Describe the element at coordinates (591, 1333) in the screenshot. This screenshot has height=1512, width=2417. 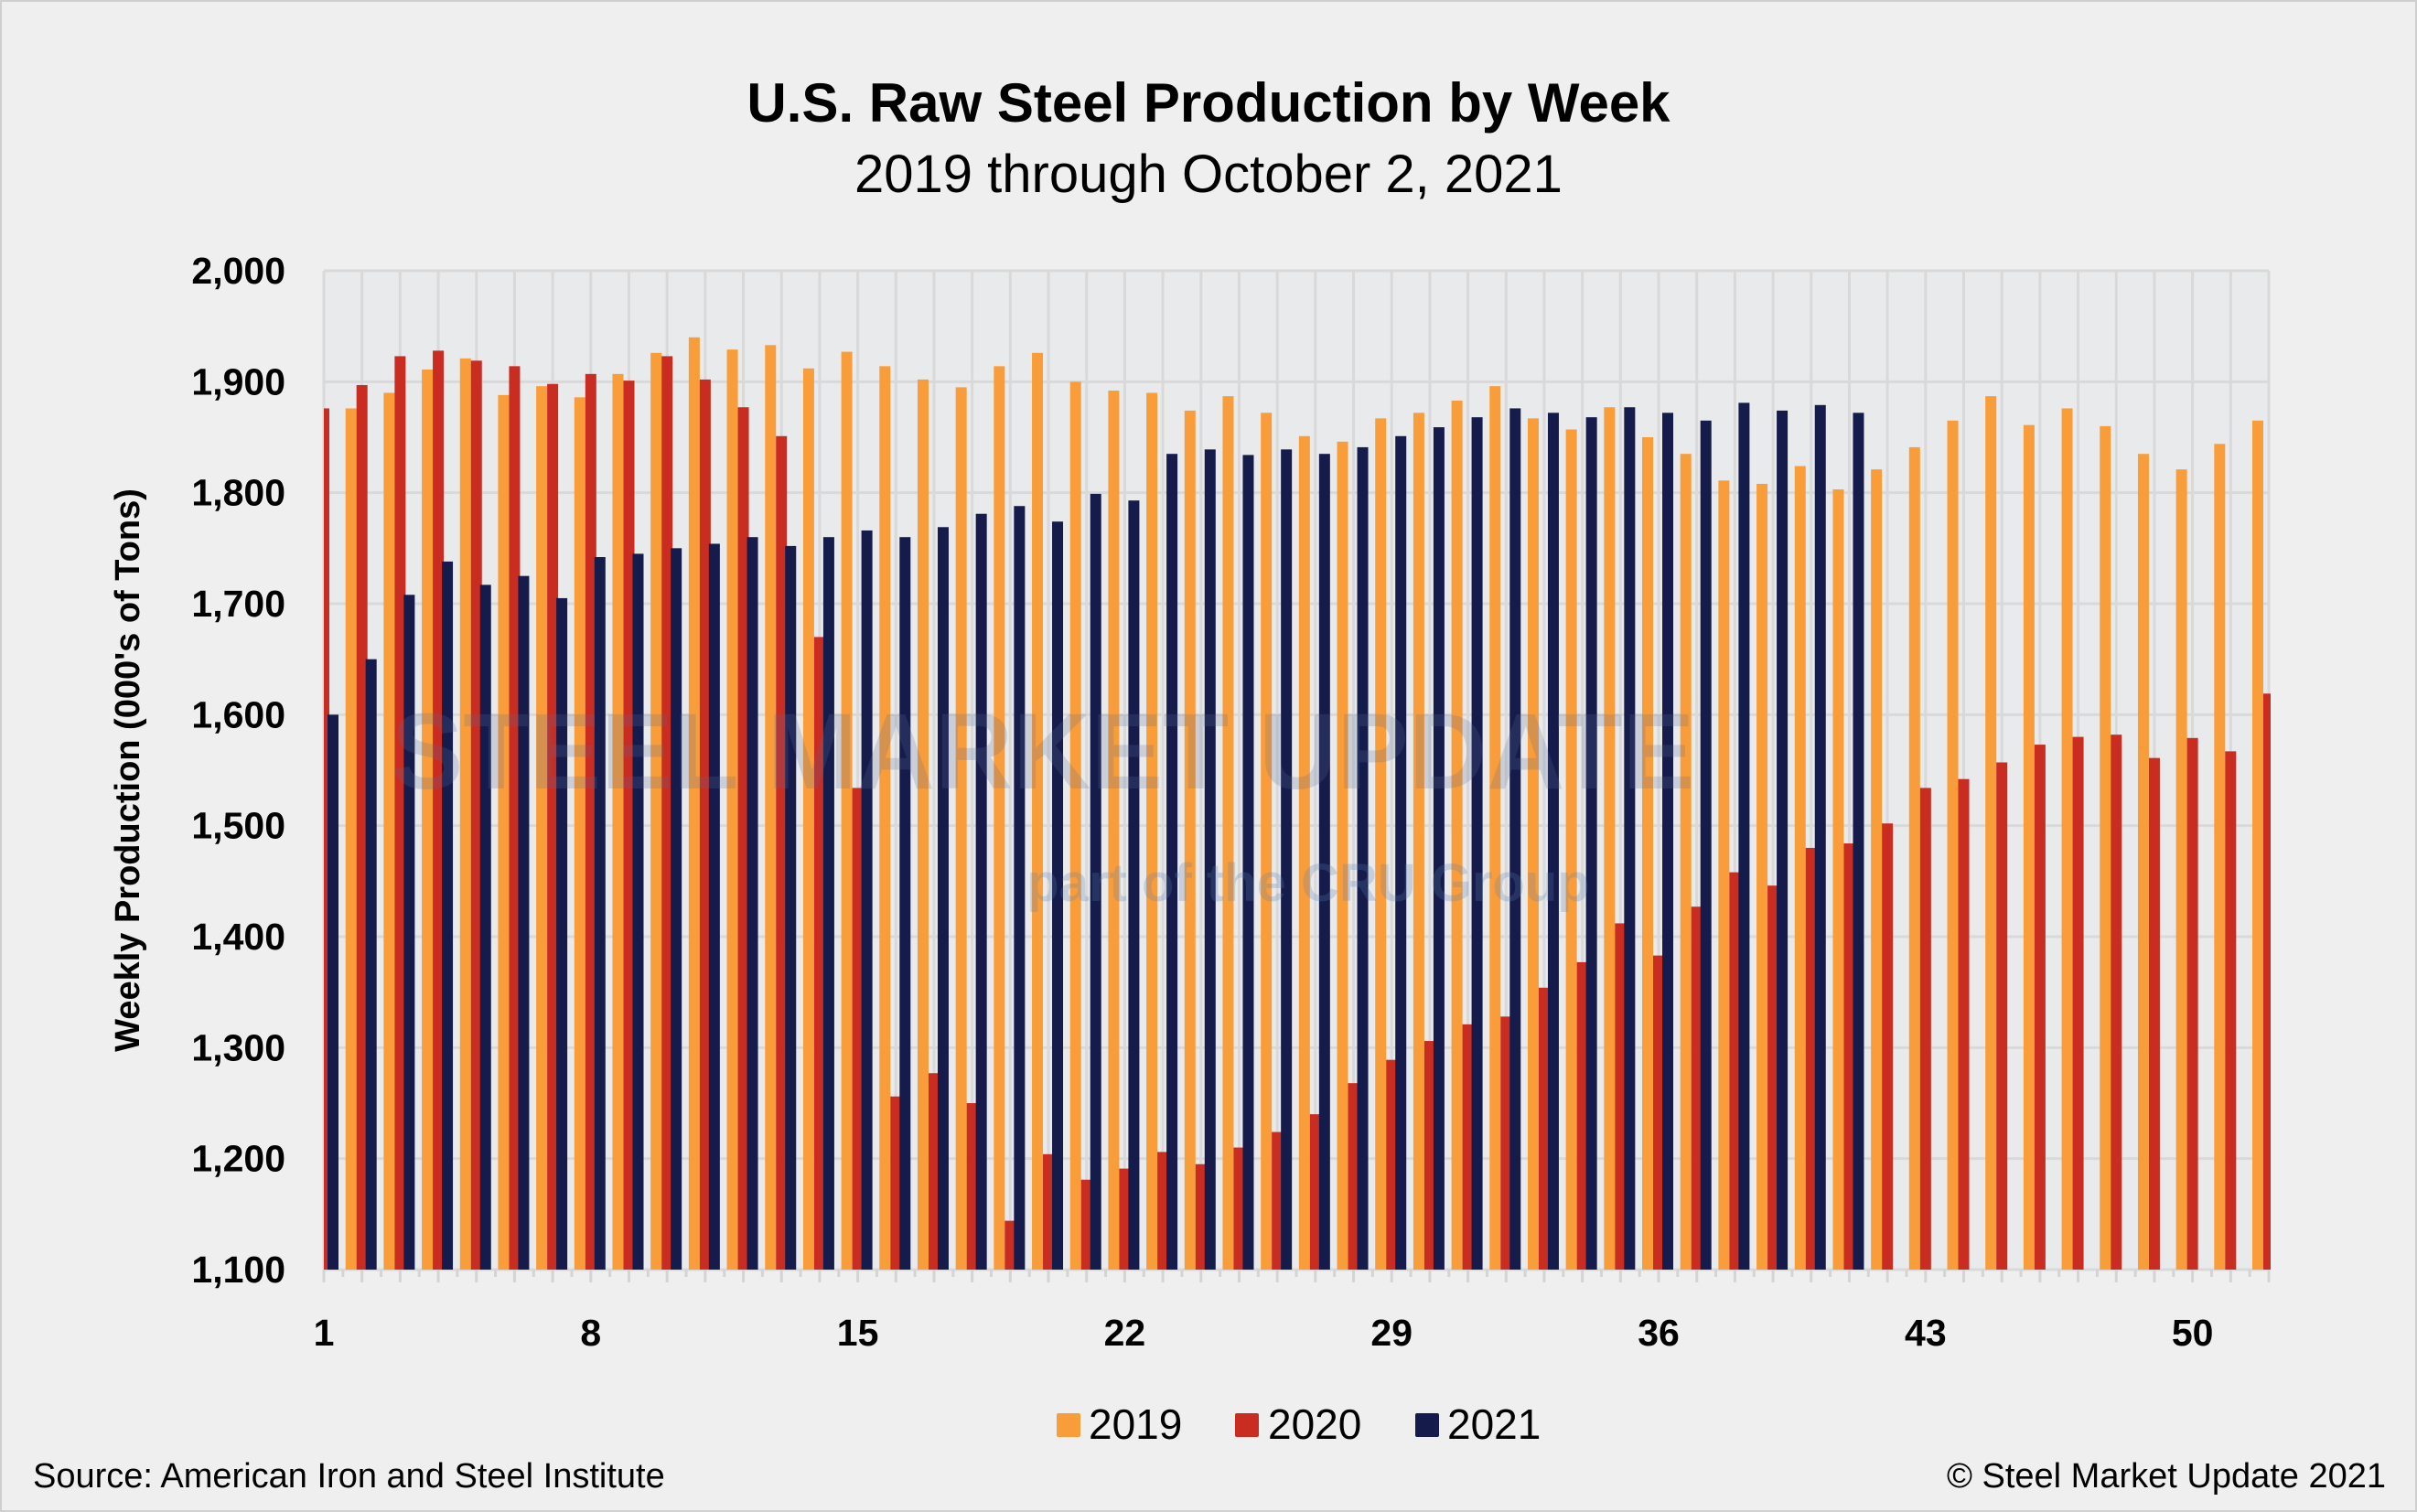
I see `x-tick-label: 8` at that location.